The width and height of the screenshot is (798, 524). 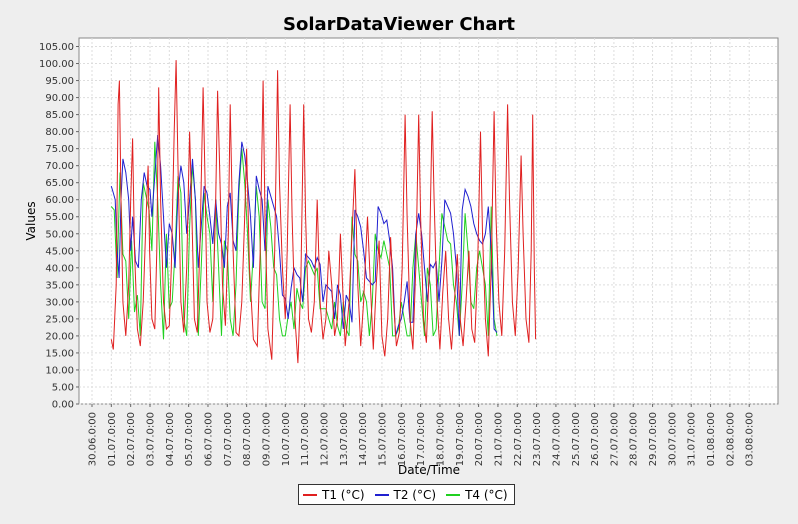 I want to click on y-tick-label: 65.00, so click(x=59, y=183).